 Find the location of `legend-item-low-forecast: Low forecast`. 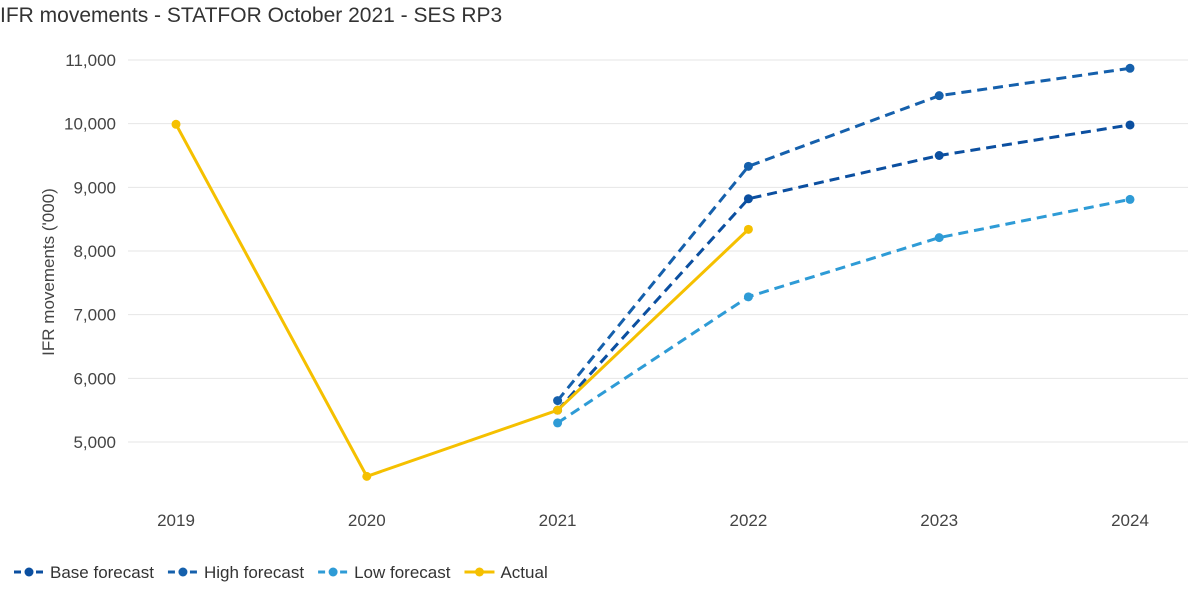

legend-item-low-forecast: Low forecast is located at coordinates (384, 572).